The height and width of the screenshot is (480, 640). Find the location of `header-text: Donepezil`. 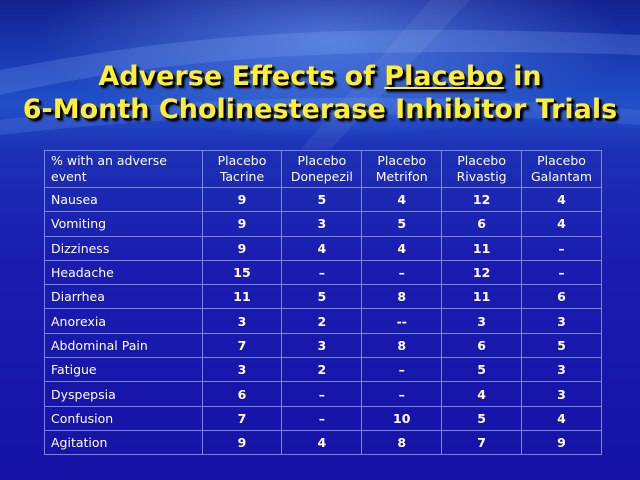

header-text: Donepezil is located at coordinates (321, 176).